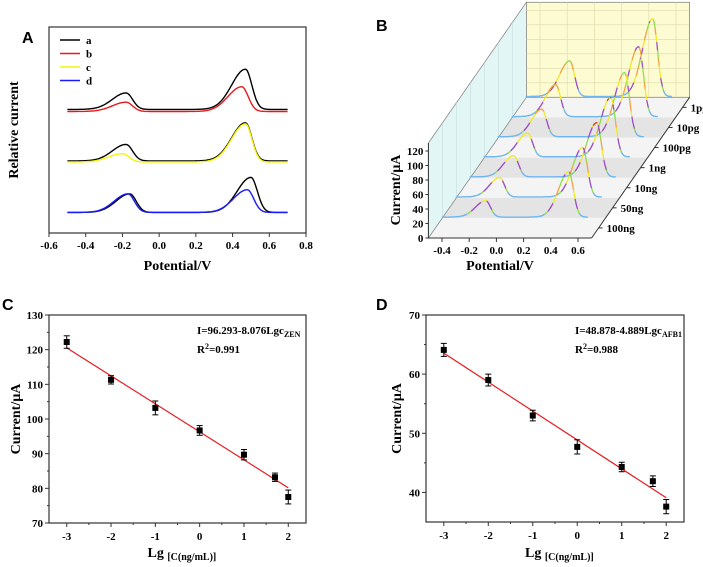 The height and width of the screenshot is (567, 703). Describe the element at coordinates (382, 305) in the screenshot. I see `panel-label-d: D` at that location.